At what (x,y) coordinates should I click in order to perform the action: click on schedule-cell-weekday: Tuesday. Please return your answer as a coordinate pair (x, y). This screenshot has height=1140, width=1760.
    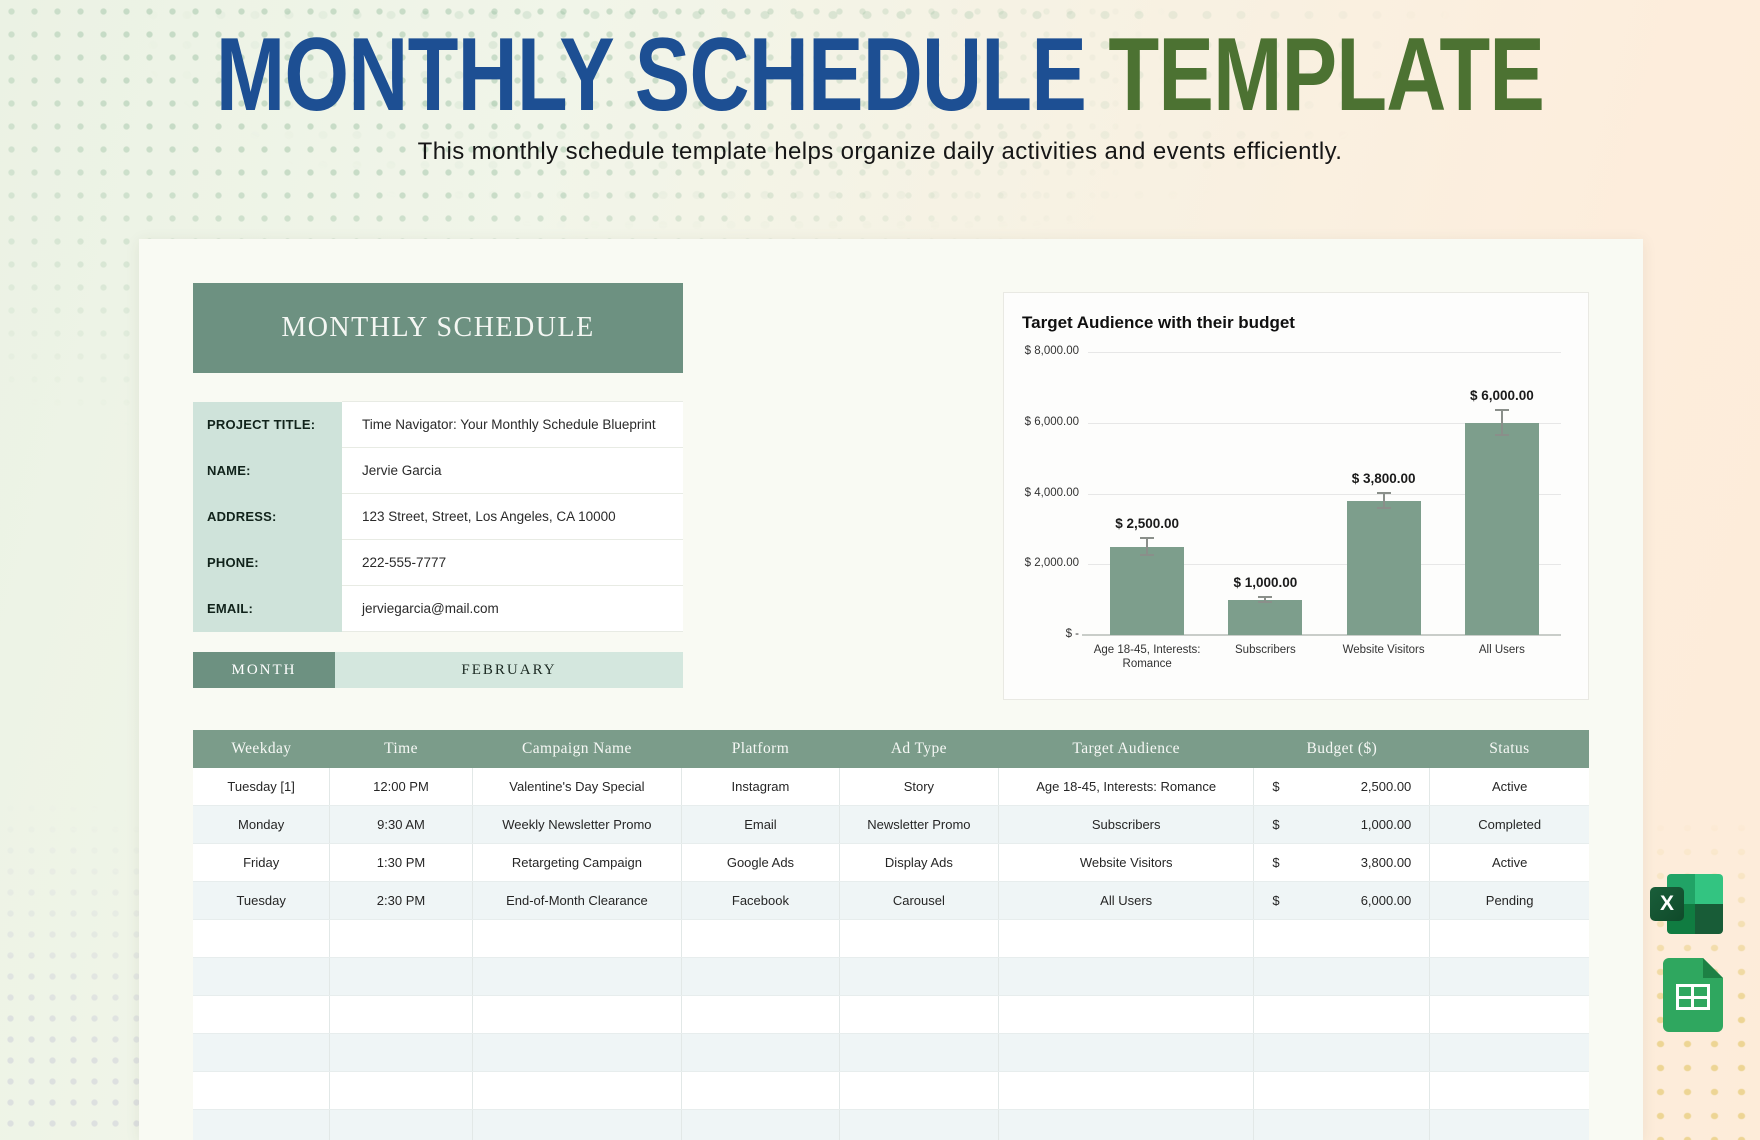
    Looking at the image, I should click on (262, 900).